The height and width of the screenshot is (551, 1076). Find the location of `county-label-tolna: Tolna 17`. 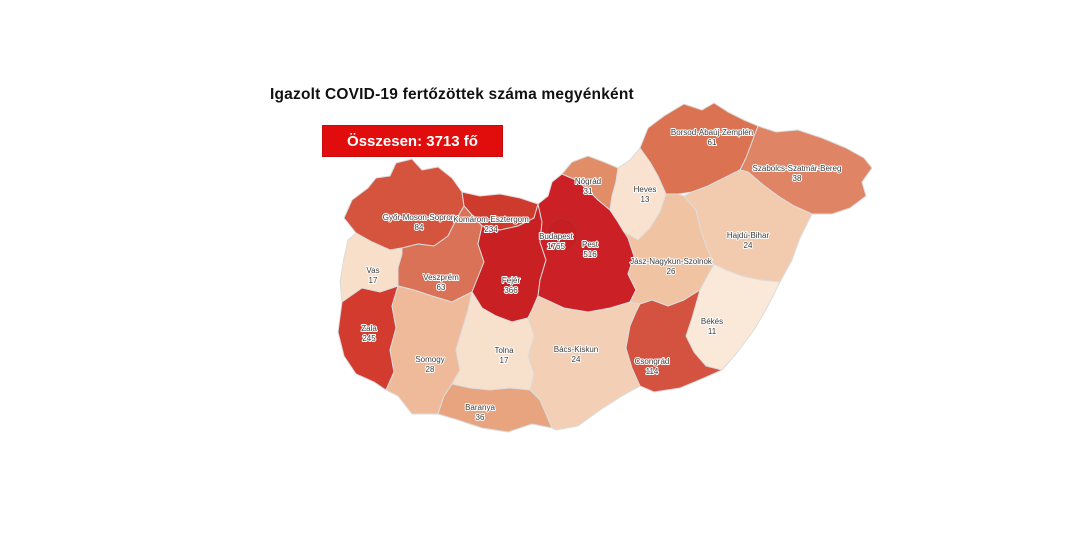

county-label-tolna: Tolna 17 is located at coordinates (504, 355).